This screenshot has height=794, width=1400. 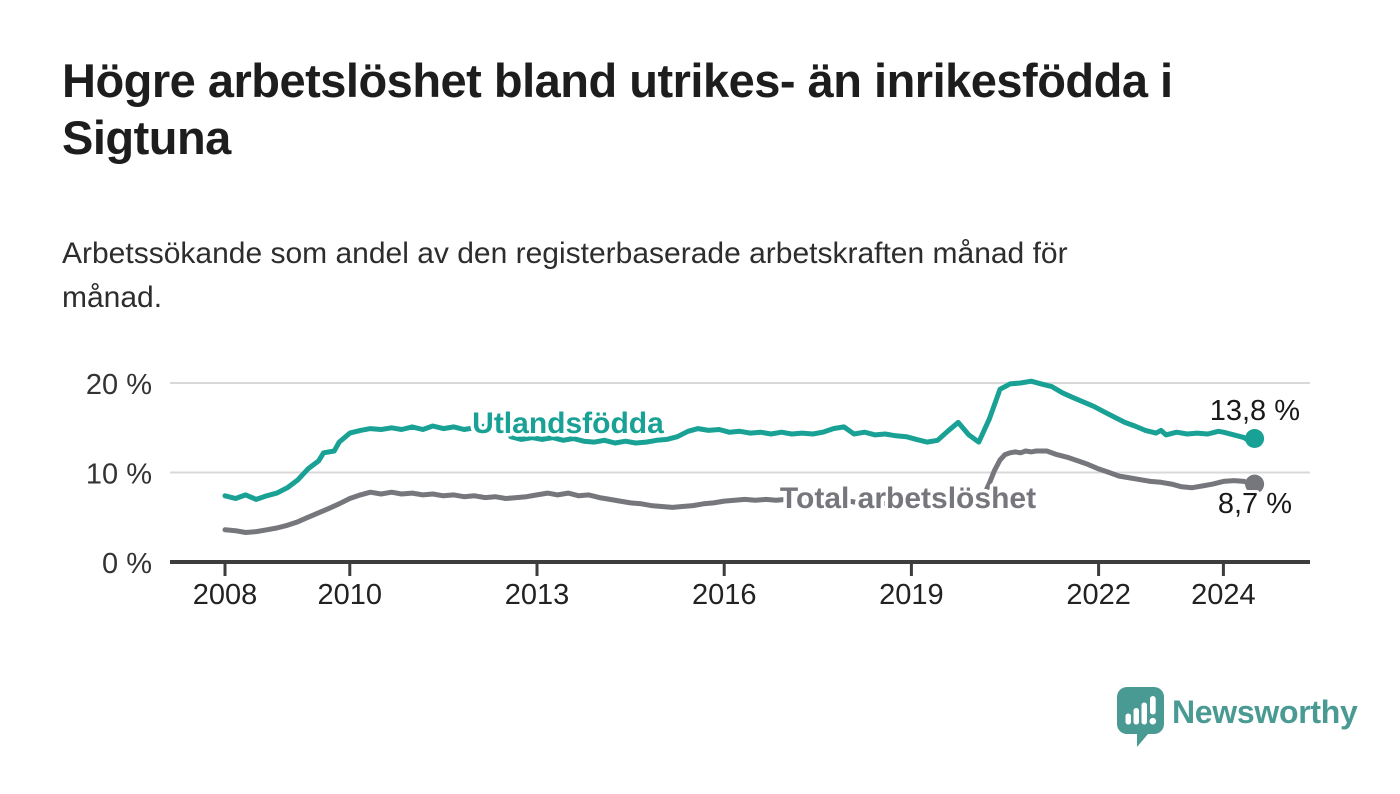 What do you see at coordinates (724, 595) in the screenshot?
I see `x-tick-label-2016: 2016` at bounding box center [724, 595].